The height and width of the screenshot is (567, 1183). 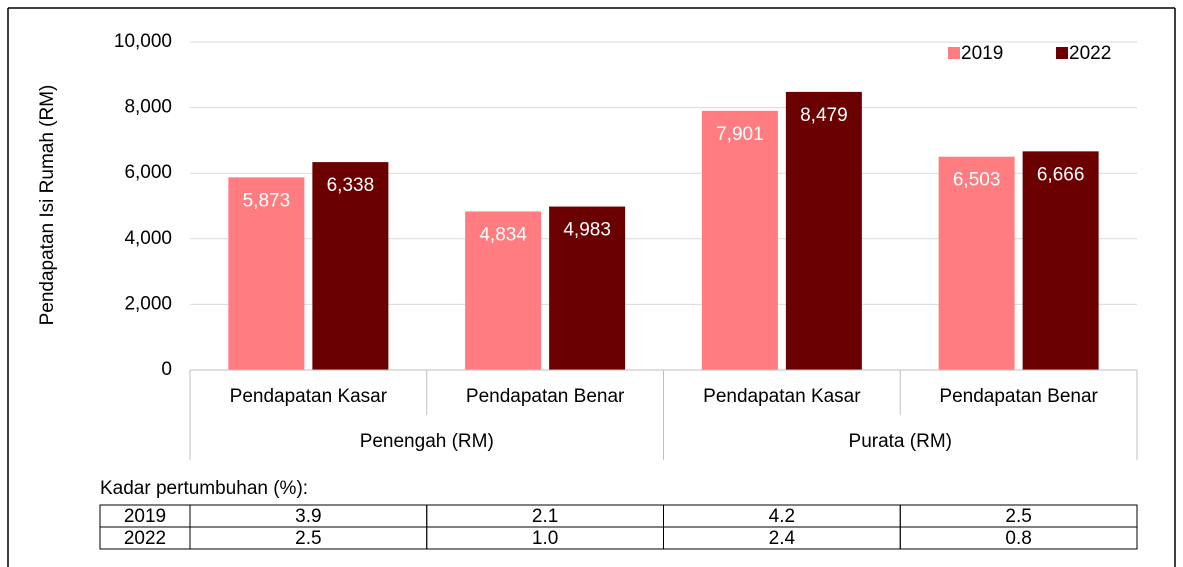 I want to click on table-text: 2019, so click(x=145, y=516).